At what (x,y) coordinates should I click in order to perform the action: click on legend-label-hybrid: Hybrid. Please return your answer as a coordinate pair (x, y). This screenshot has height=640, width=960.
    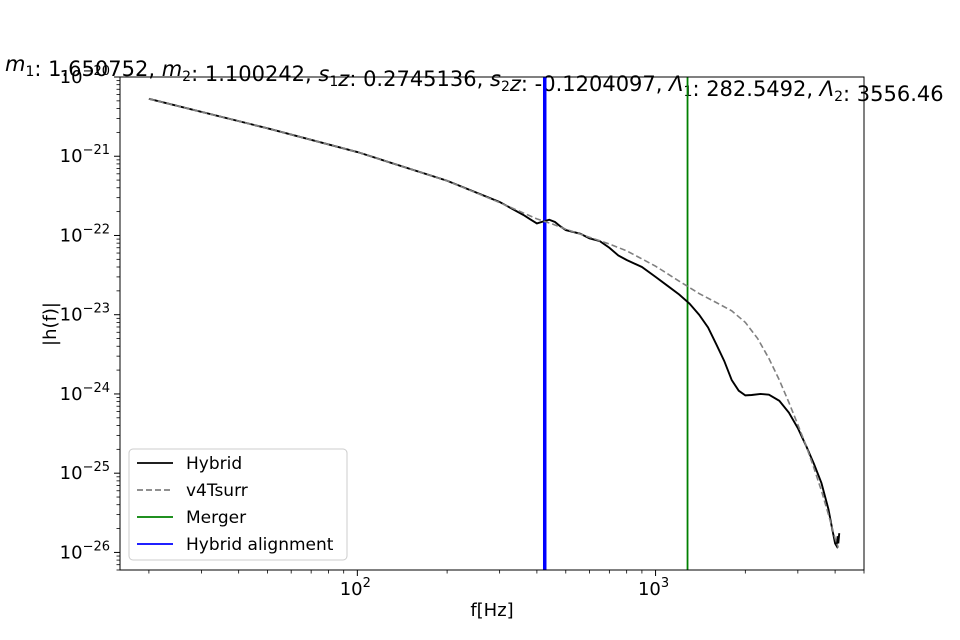
    Looking at the image, I should click on (214, 464).